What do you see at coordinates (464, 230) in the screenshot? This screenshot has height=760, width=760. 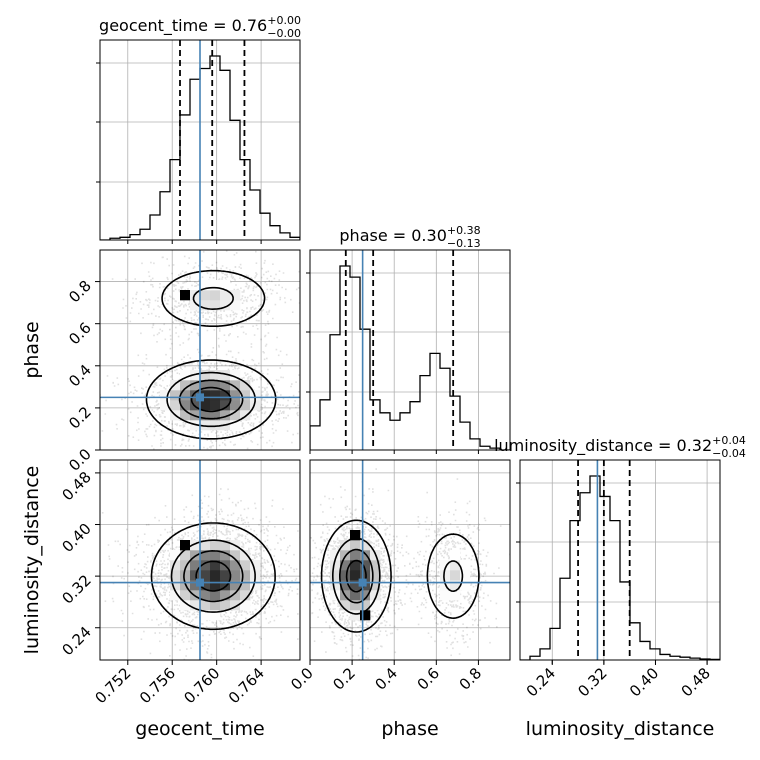 I see `title-upper-error-phase: +0.38` at bounding box center [464, 230].